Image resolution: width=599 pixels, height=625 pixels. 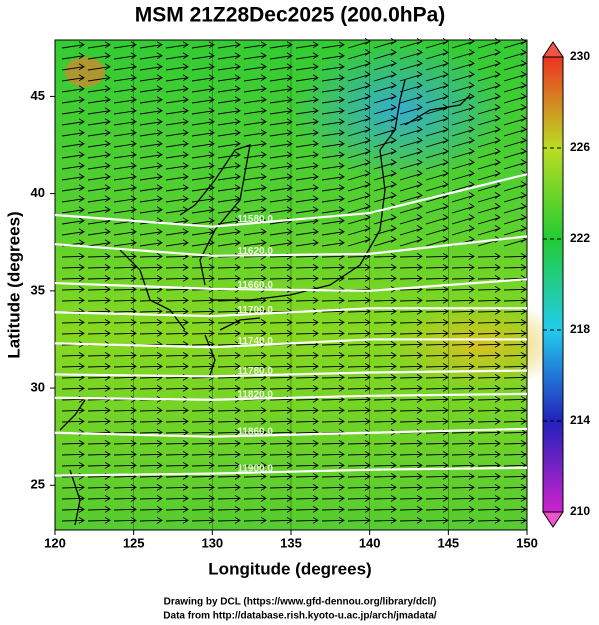 I want to click on contour-label: 11820.0, so click(x=255, y=394).